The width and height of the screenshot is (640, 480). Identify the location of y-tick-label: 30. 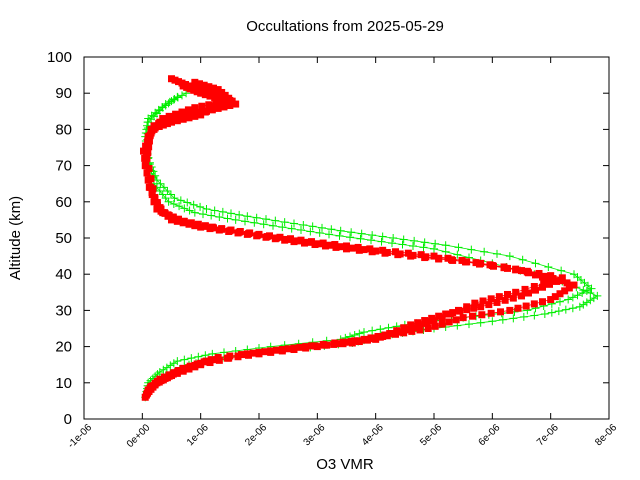
(63, 310).